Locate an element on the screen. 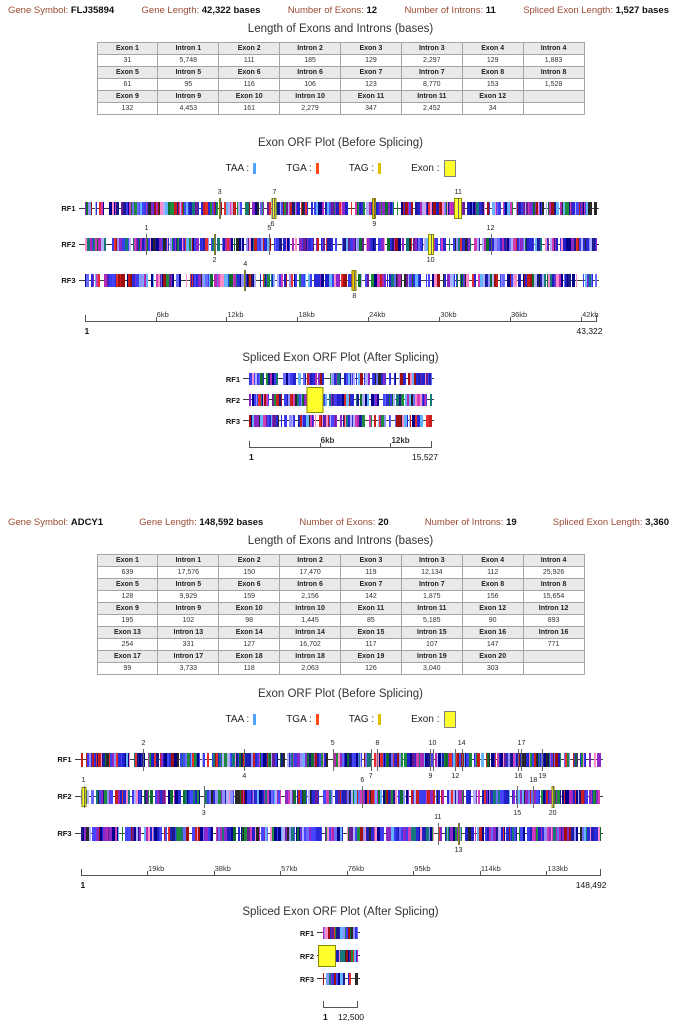  table-cell: Intron 3 is located at coordinates (431, 560).